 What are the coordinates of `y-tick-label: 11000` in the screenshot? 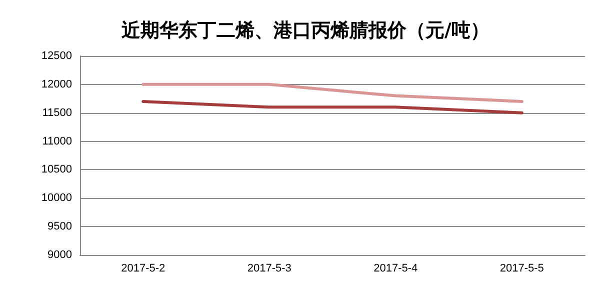 It's located at (57, 141).